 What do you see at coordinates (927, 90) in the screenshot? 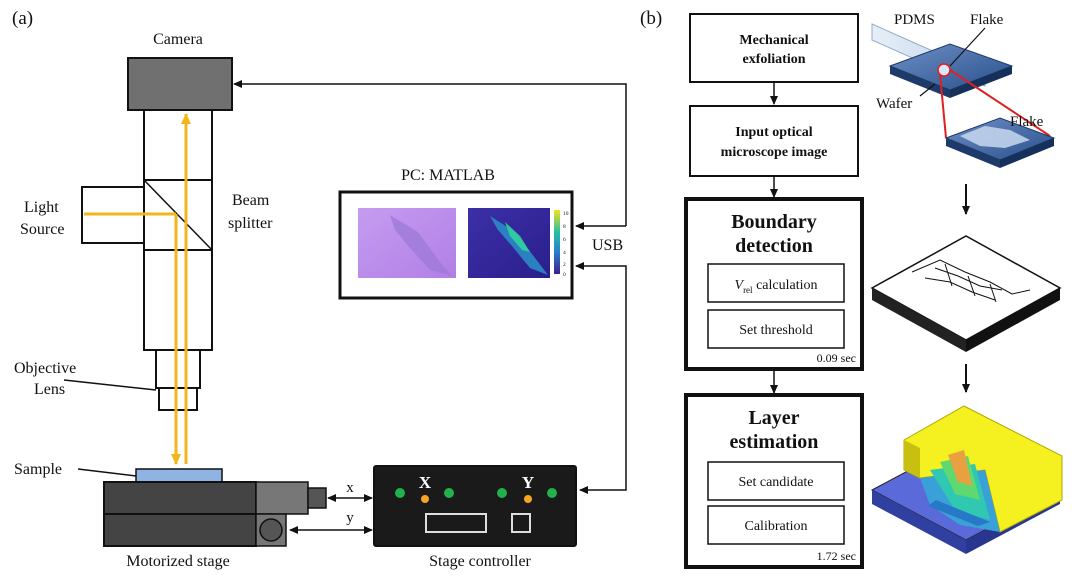
I see `wafer-leader-line` at bounding box center [927, 90].